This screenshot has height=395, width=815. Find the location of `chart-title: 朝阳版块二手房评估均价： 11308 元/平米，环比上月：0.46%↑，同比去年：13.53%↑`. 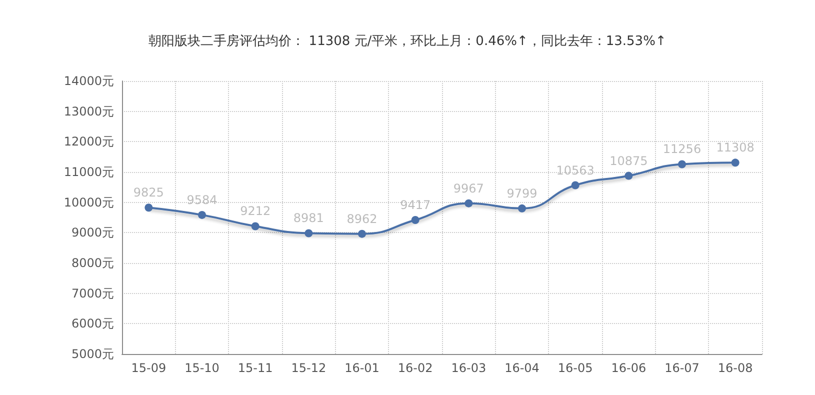

chart-title: 朝阳版块二手房评估均价： 11308 元/平米，环比上月：0.46%↑，同比去年：13.53%↑ is located at coordinates (407, 41).